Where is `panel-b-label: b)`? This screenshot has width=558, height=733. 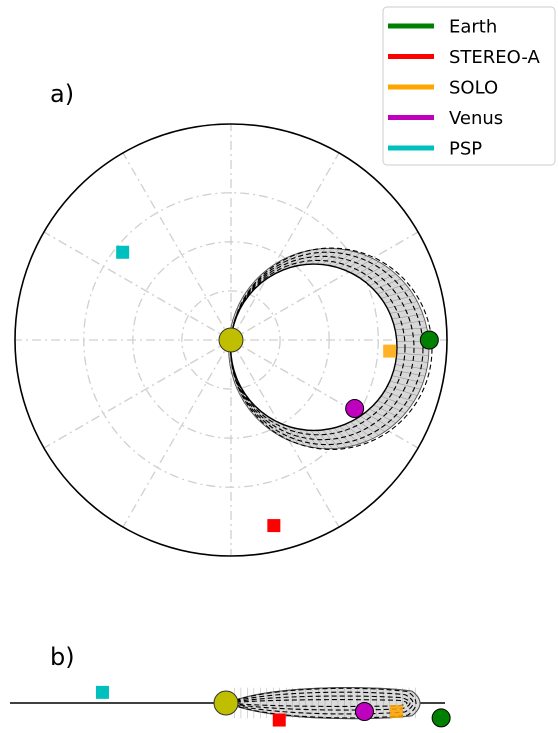 panel-b-label: b) is located at coordinates (62, 657).